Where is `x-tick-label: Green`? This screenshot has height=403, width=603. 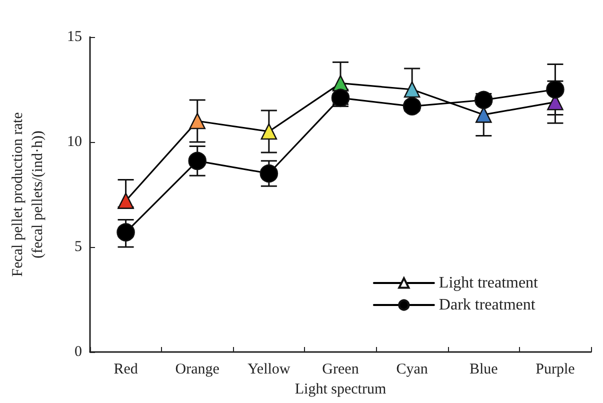 x-tick-label: Green is located at coordinates (341, 370).